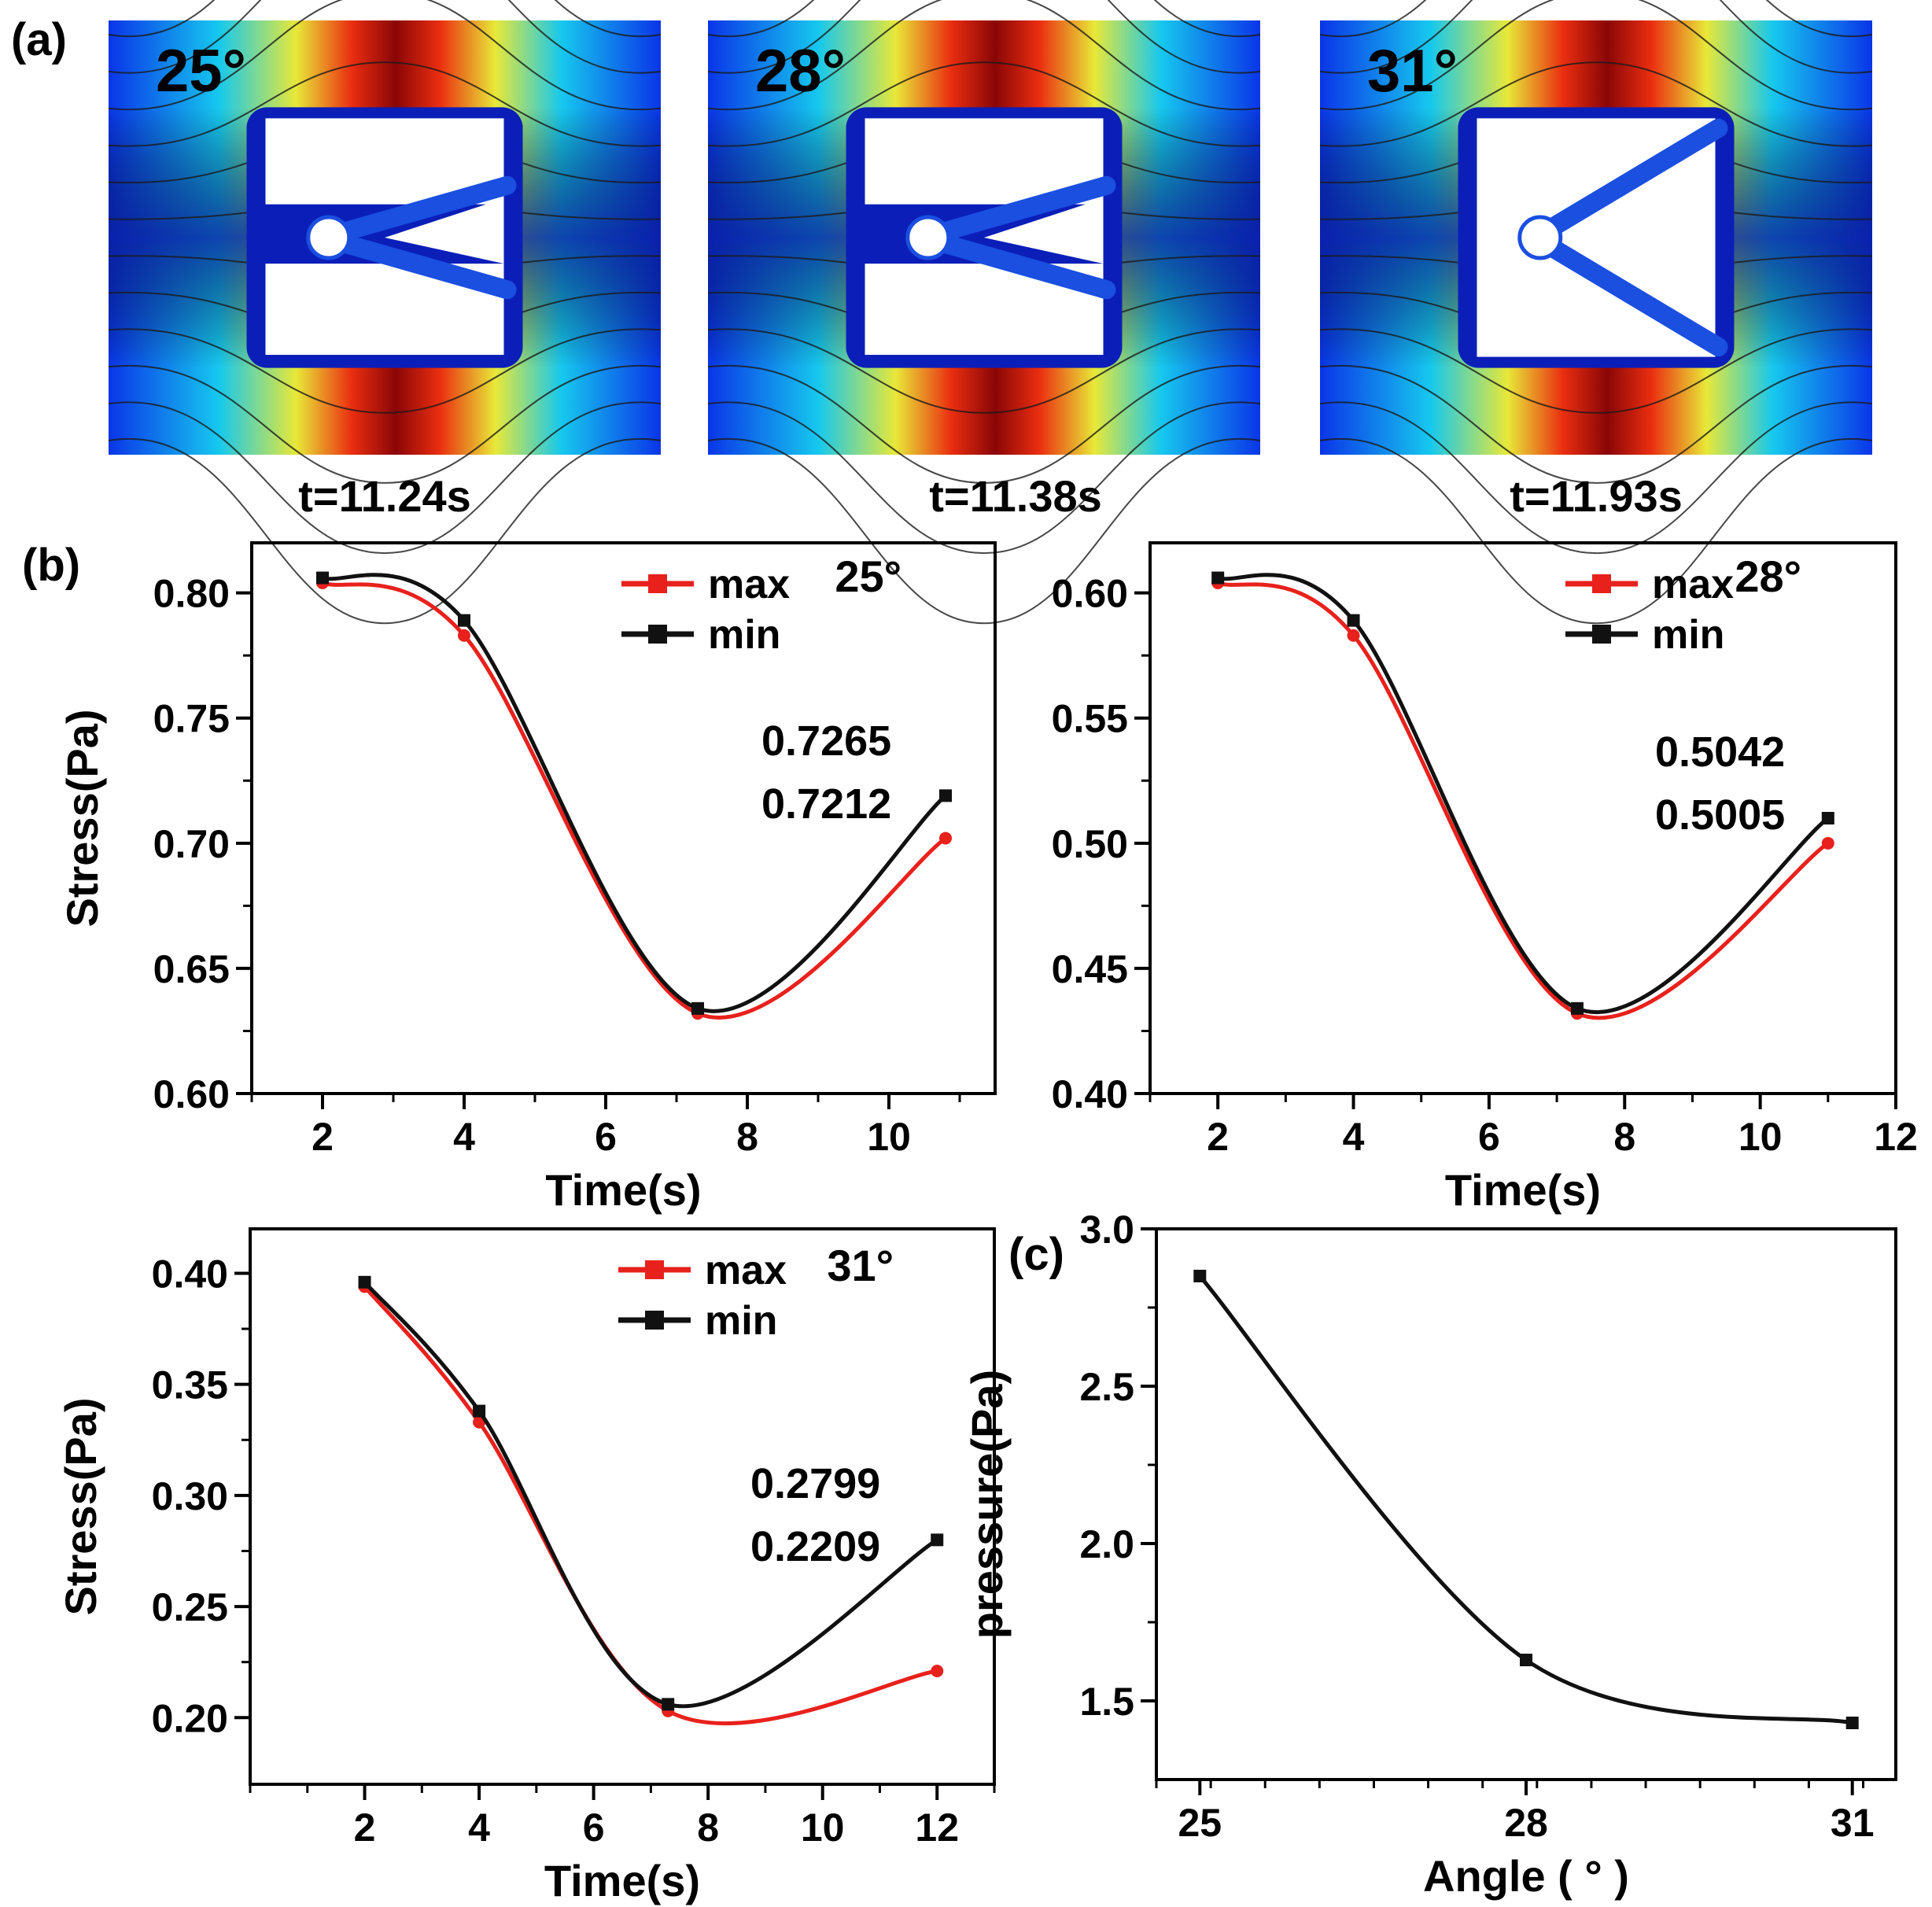 Image resolution: width=1932 pixels, height=1907 pixels. What do you see at coordinates (1525, 1499) in the screenshot?
I see `series-line-pressure` at bounding box center [1525, 1499].